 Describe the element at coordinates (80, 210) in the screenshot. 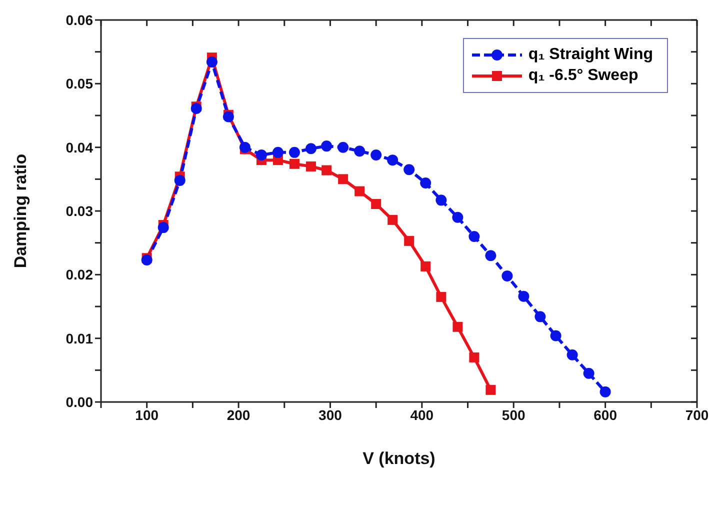

I see `y-tick-label: 0.03` at that location.